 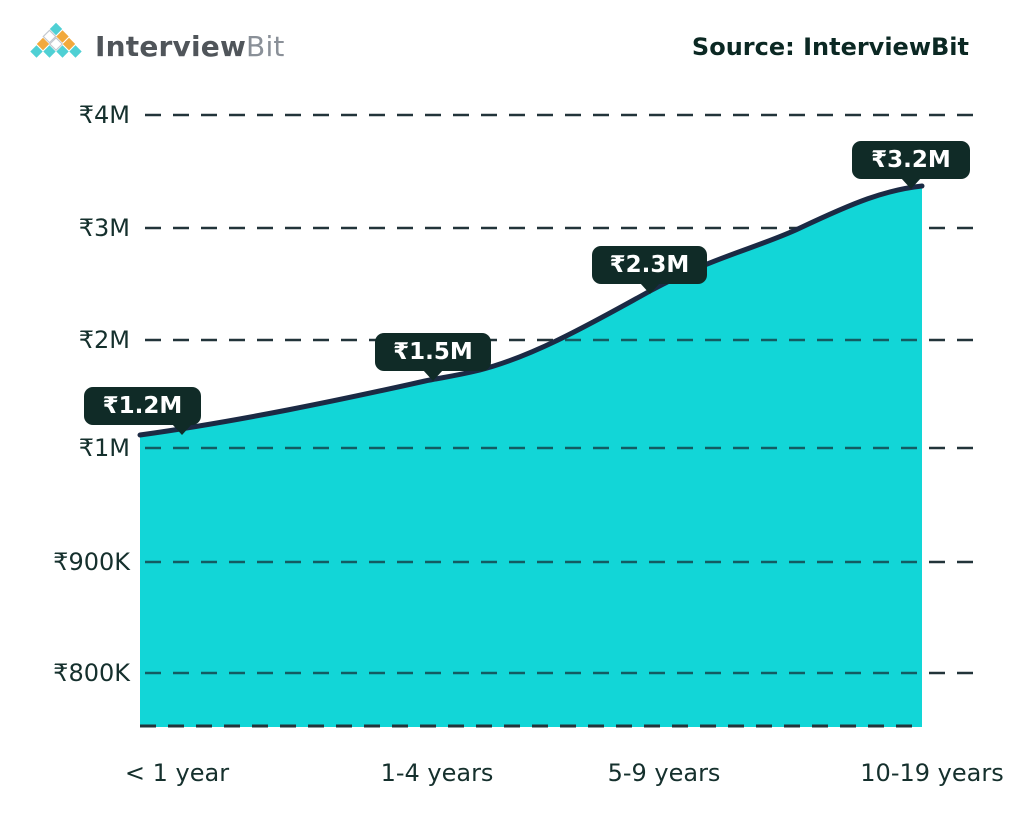 I want to click on interviewbit-logo: InterviewBit, so click(x=157, y=46).